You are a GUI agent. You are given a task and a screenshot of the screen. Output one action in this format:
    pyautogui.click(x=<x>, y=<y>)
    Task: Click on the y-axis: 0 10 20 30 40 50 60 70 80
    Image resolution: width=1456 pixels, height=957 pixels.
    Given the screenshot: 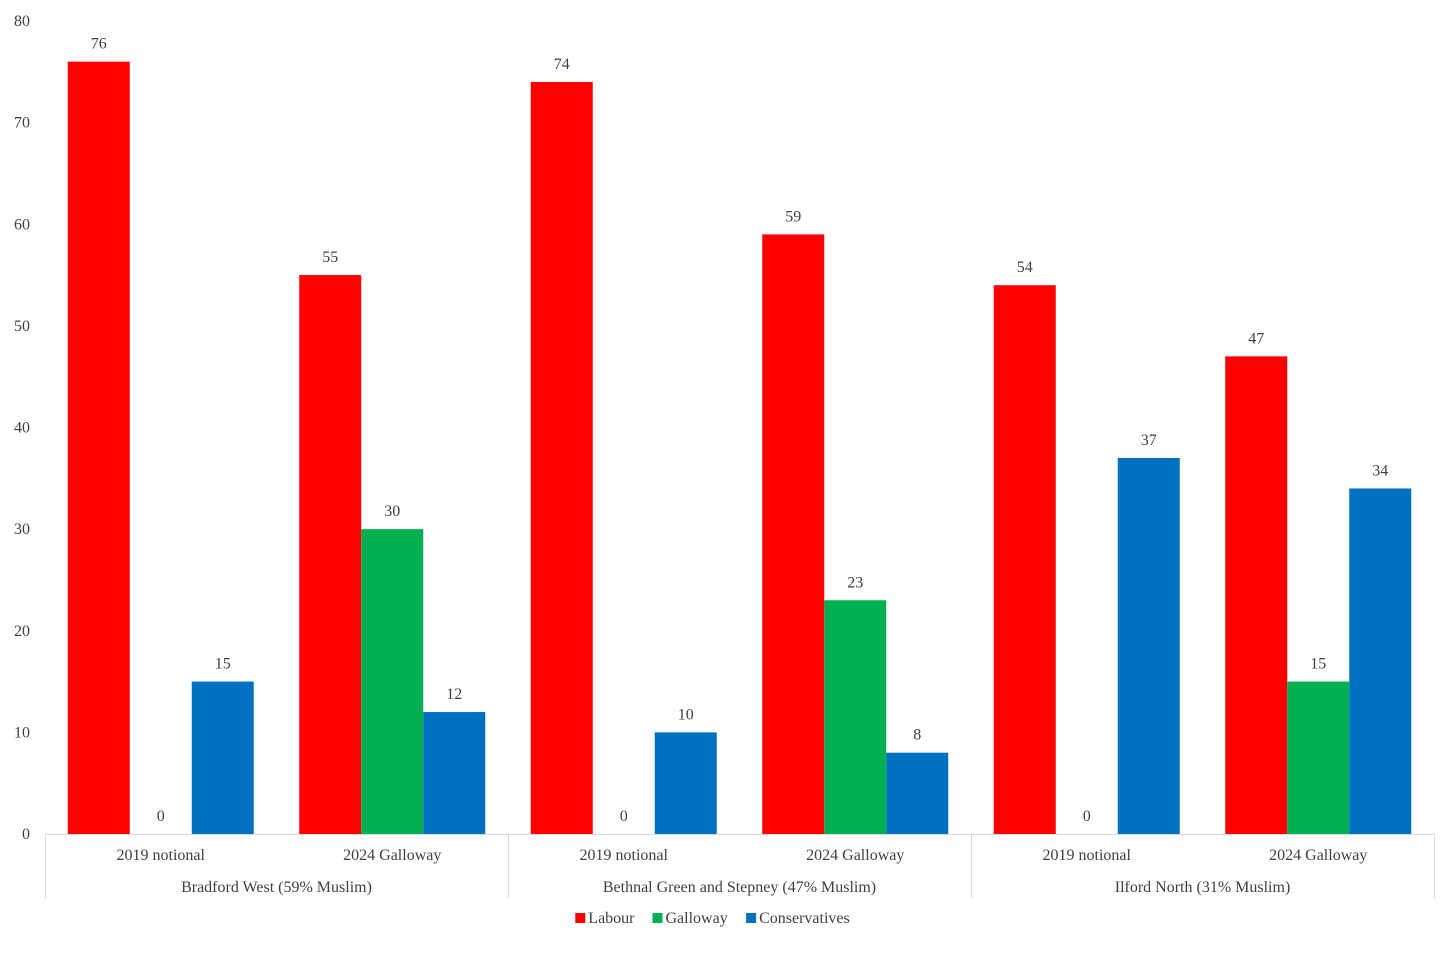 What is the action you would take?
    pyautogui.click(x=22, y=428)
    